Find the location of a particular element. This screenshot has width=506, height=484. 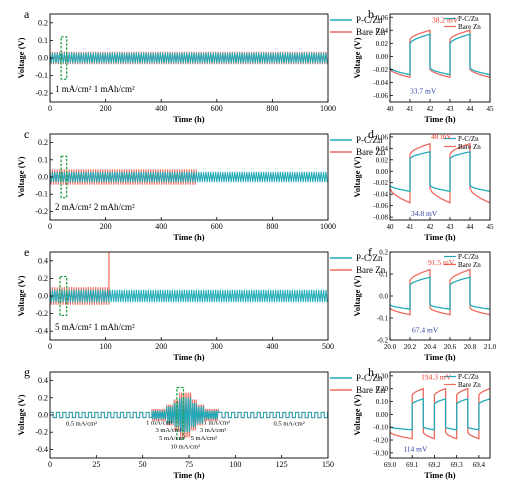

y-tick-label: 0.4 is located at coordinates (43, 260).